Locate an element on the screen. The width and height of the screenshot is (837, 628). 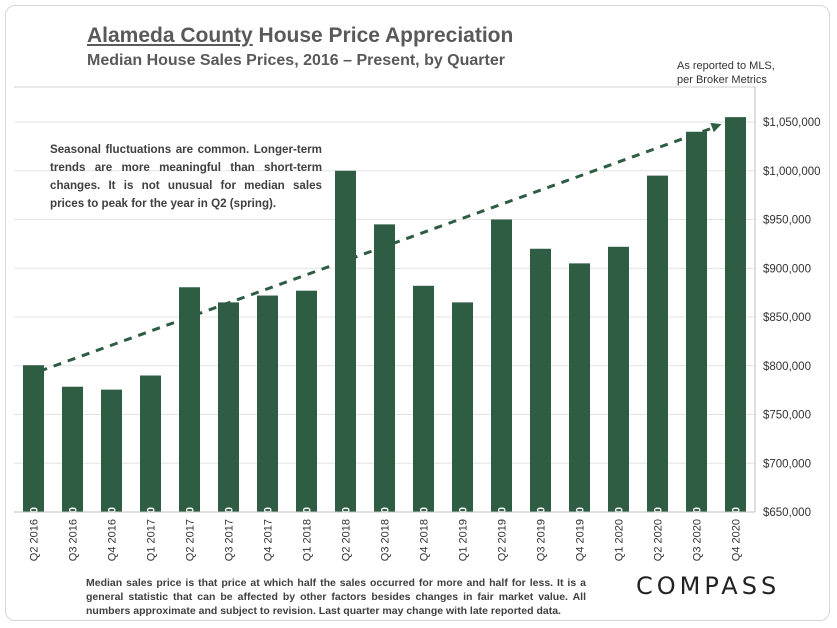
data-label: $950,000 is located at coordinates (503, 530).